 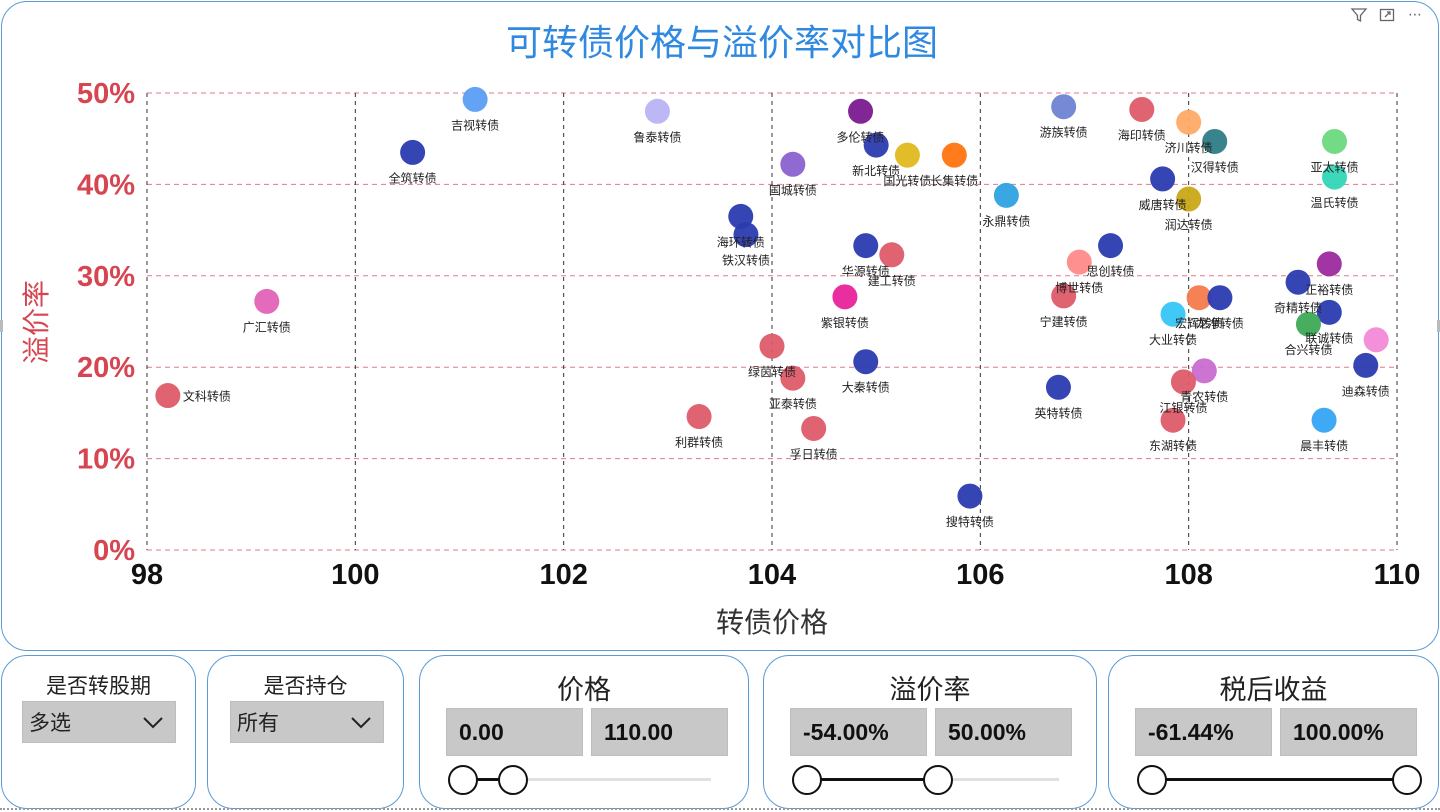 What do you see at coordinates (659, 732) in the screenshot?
I see `price-max-input: 110.00` at bounding box center [659, 732].